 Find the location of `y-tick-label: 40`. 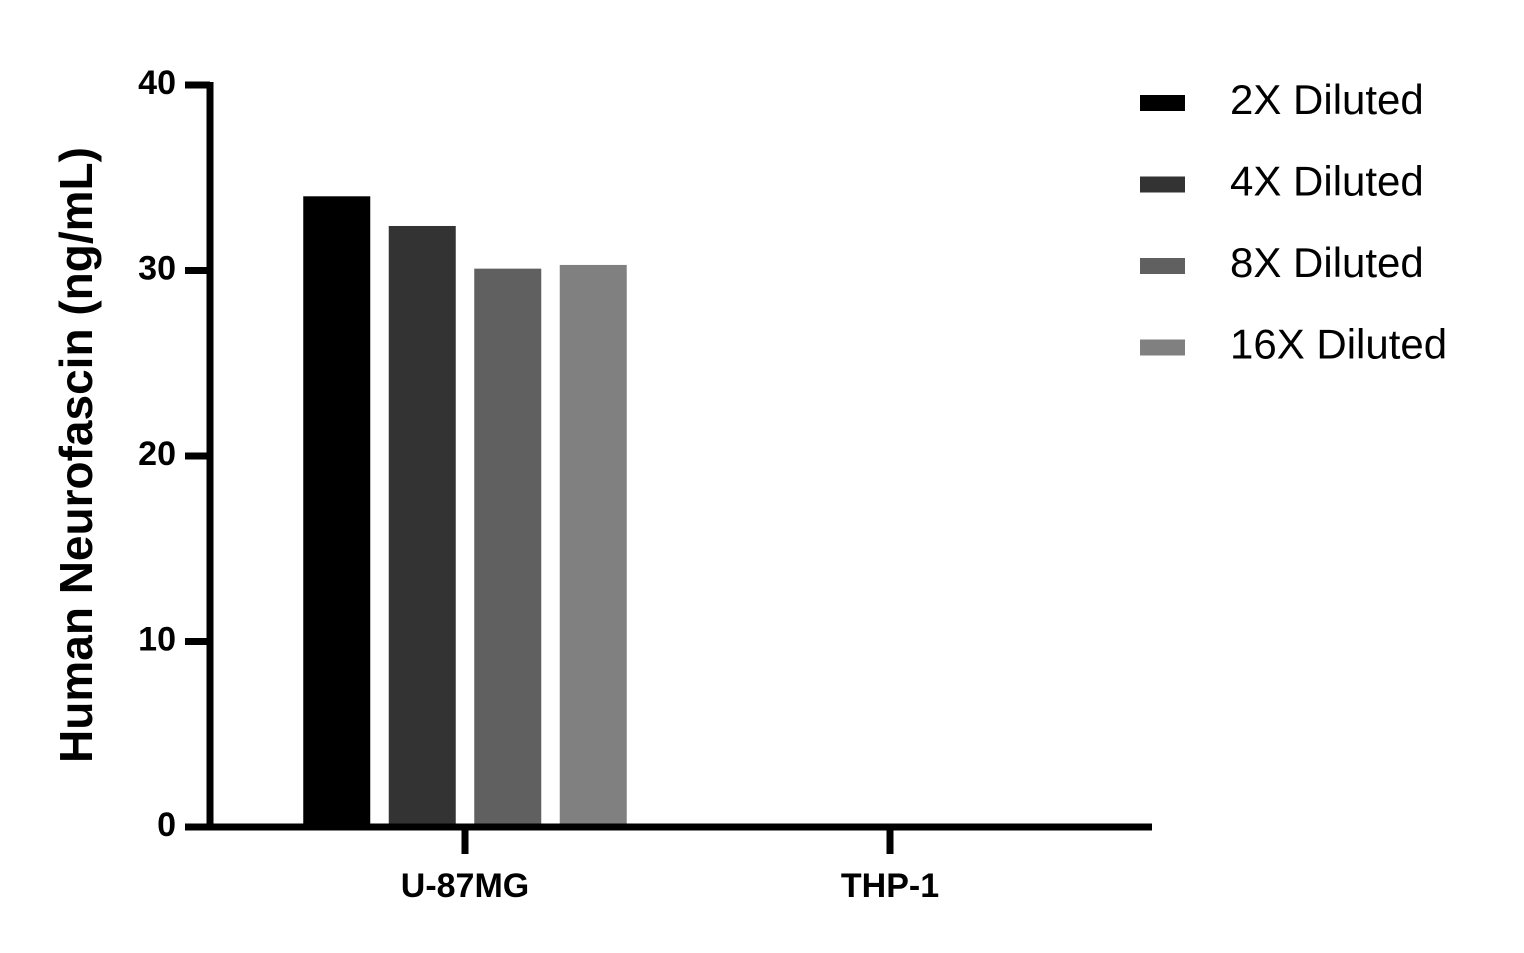

y-tick-label: 40 is located at coordinates (157, 83).